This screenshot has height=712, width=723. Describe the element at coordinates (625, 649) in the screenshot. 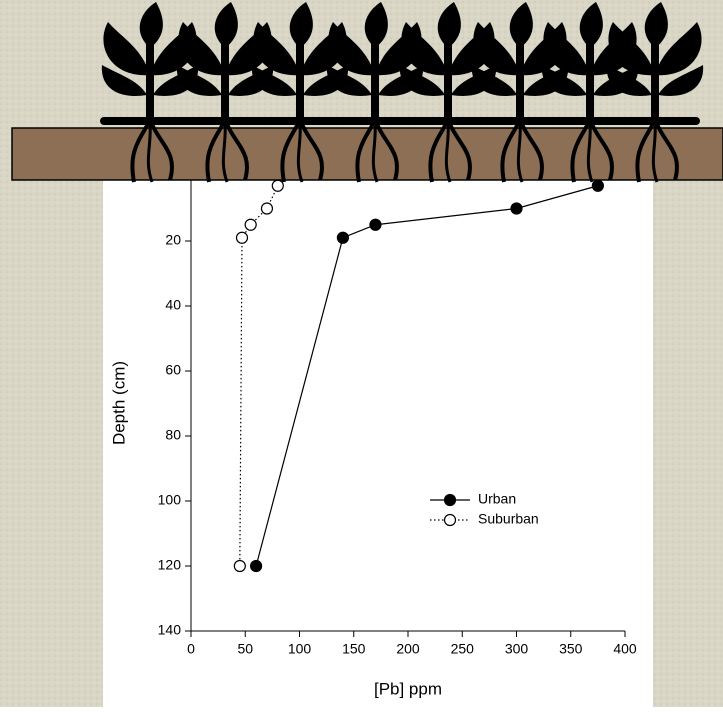

I see `x-tick-label: 400` at that location.